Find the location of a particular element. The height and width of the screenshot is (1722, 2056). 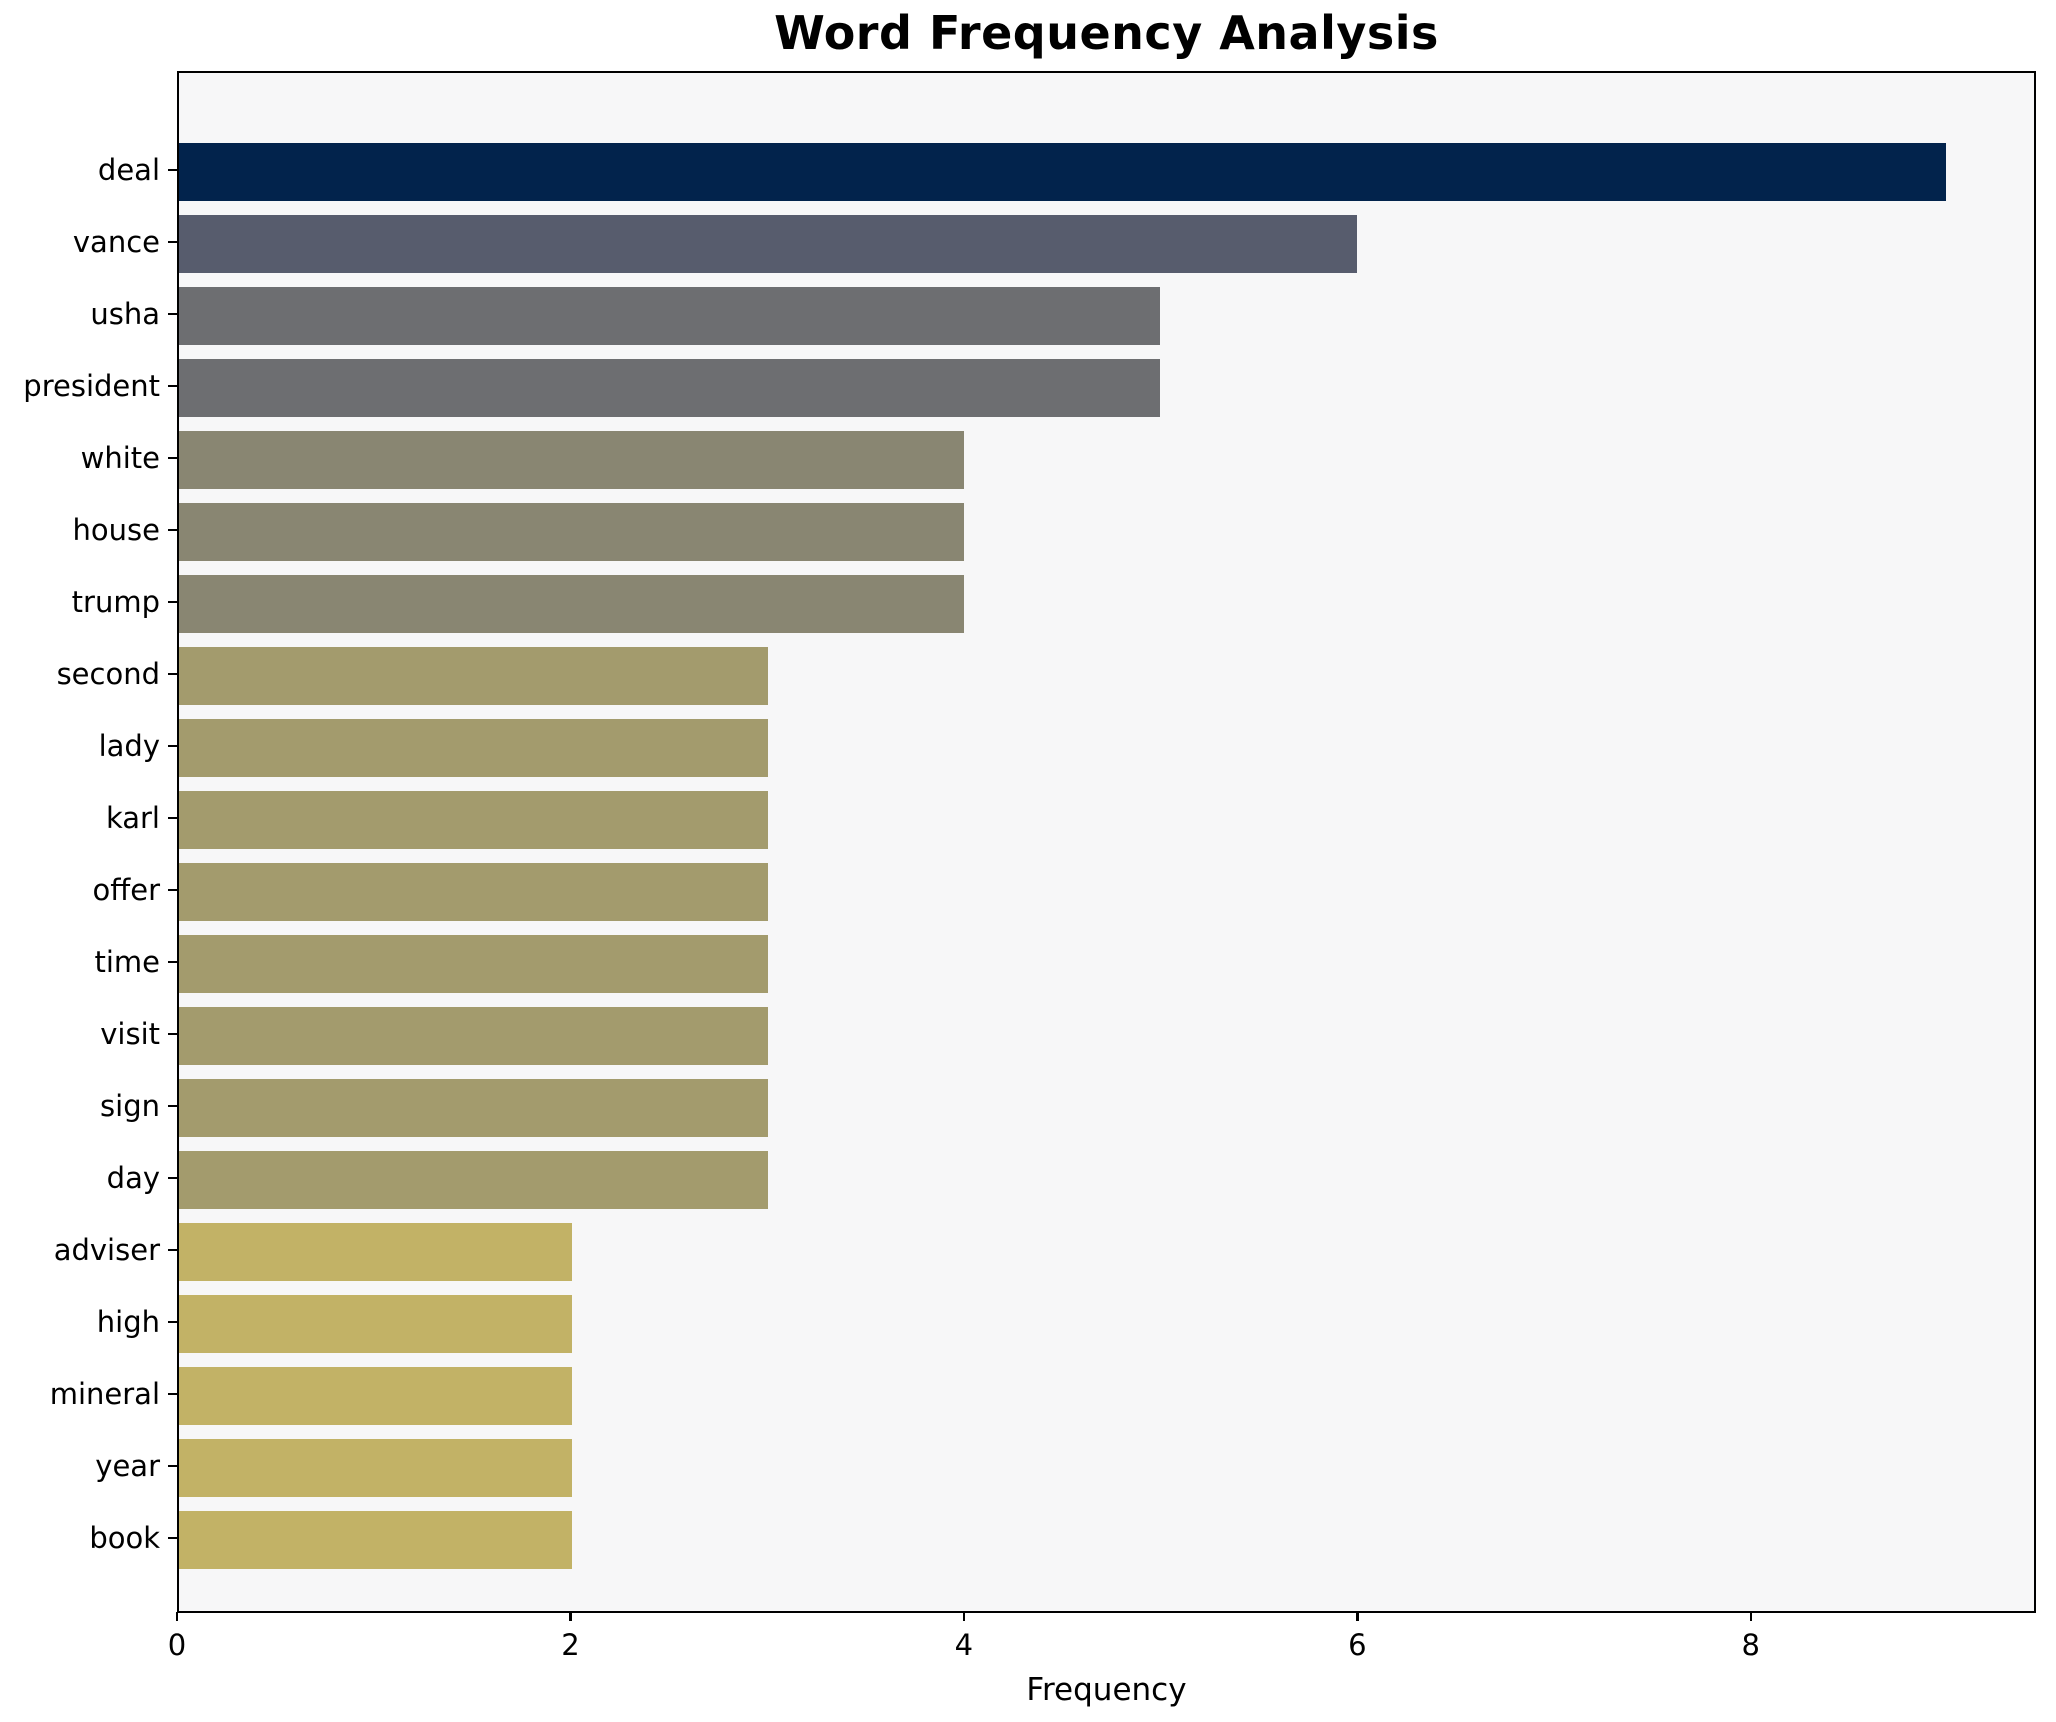

y-tick-label-deal: deal is located at coordinates (128, 170).